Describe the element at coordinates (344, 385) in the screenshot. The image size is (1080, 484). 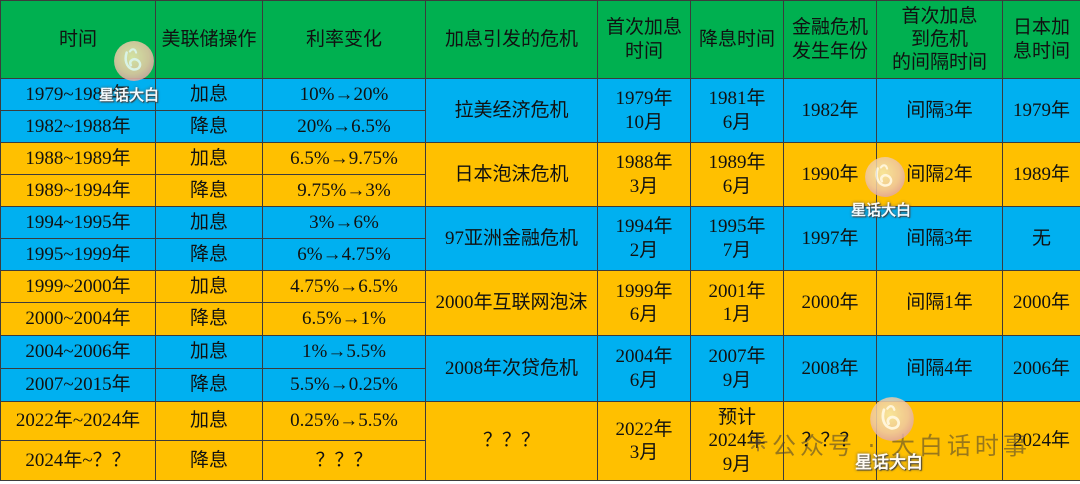
I see `rate-cell: 5.5%→0.25%` at that location.